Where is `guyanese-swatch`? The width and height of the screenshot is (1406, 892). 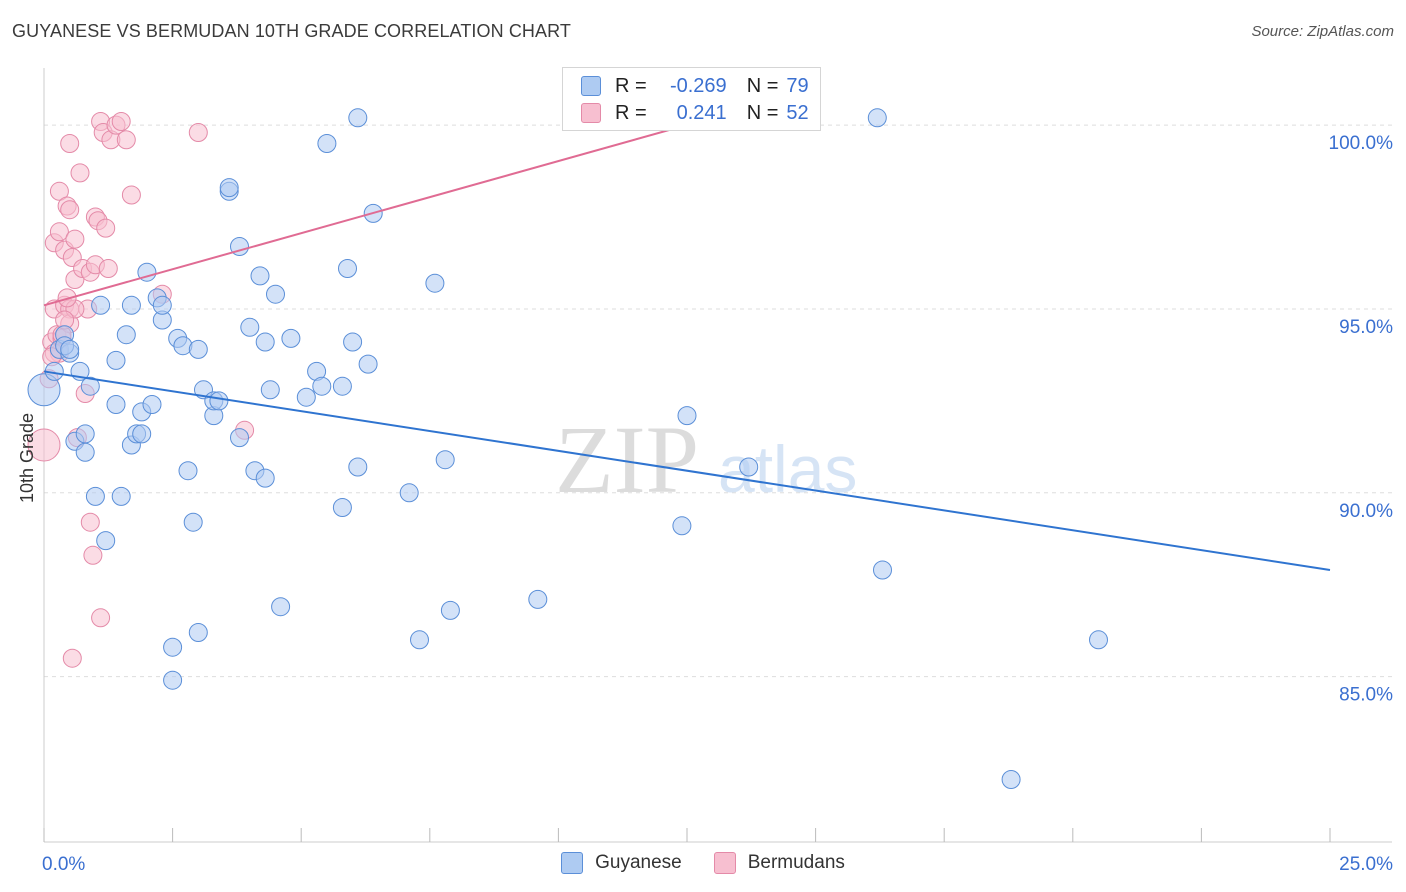
guyanese-swatch is located at coordinates (591, 86).